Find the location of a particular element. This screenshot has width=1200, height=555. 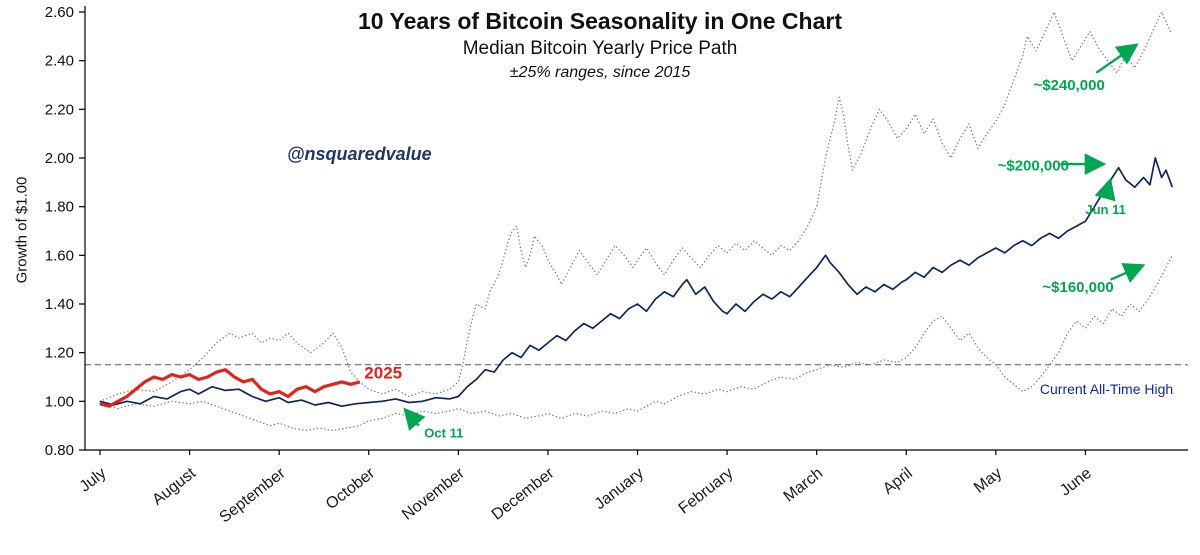

y-tick-label: 1.00 is located at coordinates (59, 401).